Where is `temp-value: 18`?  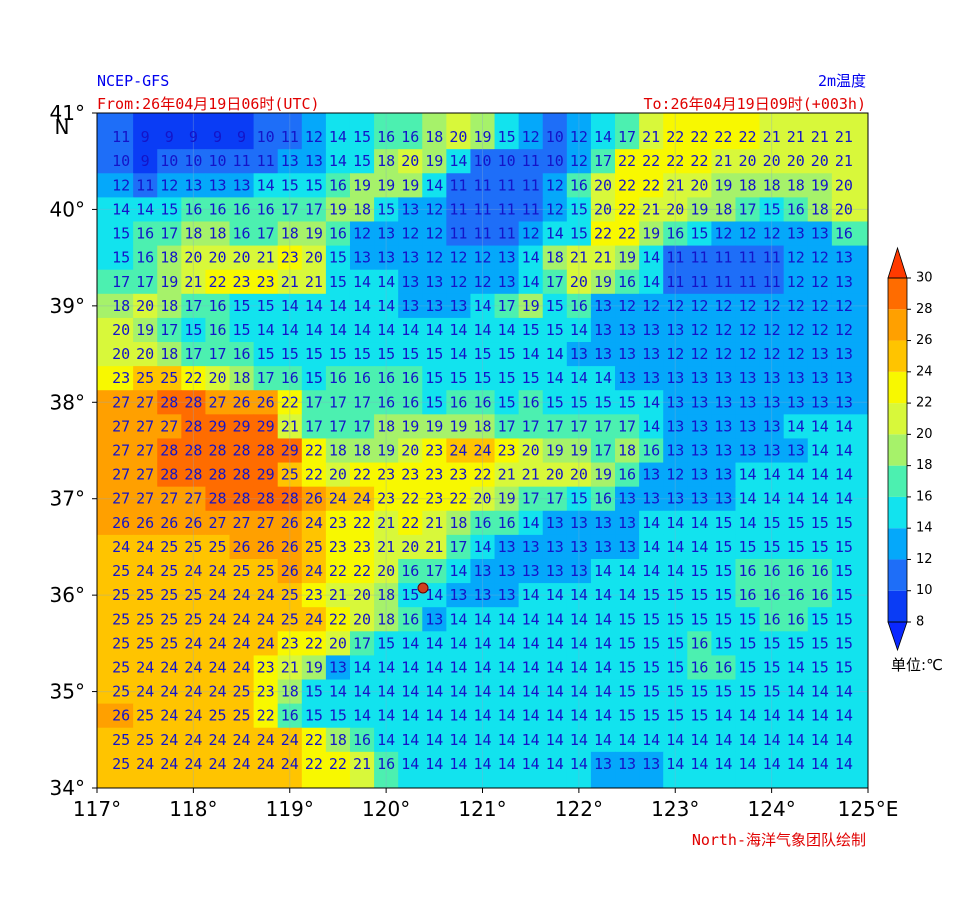 temp-value: 18 is located at coordinates (362, 209).